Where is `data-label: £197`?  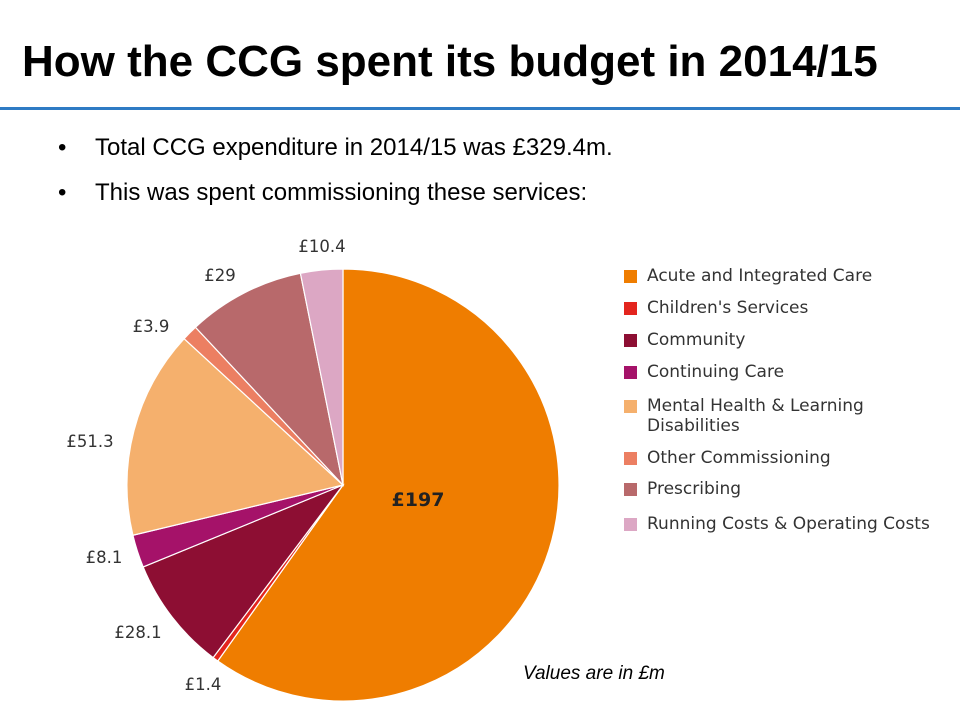
data-label: £197 is located at coordinates (418, 500).